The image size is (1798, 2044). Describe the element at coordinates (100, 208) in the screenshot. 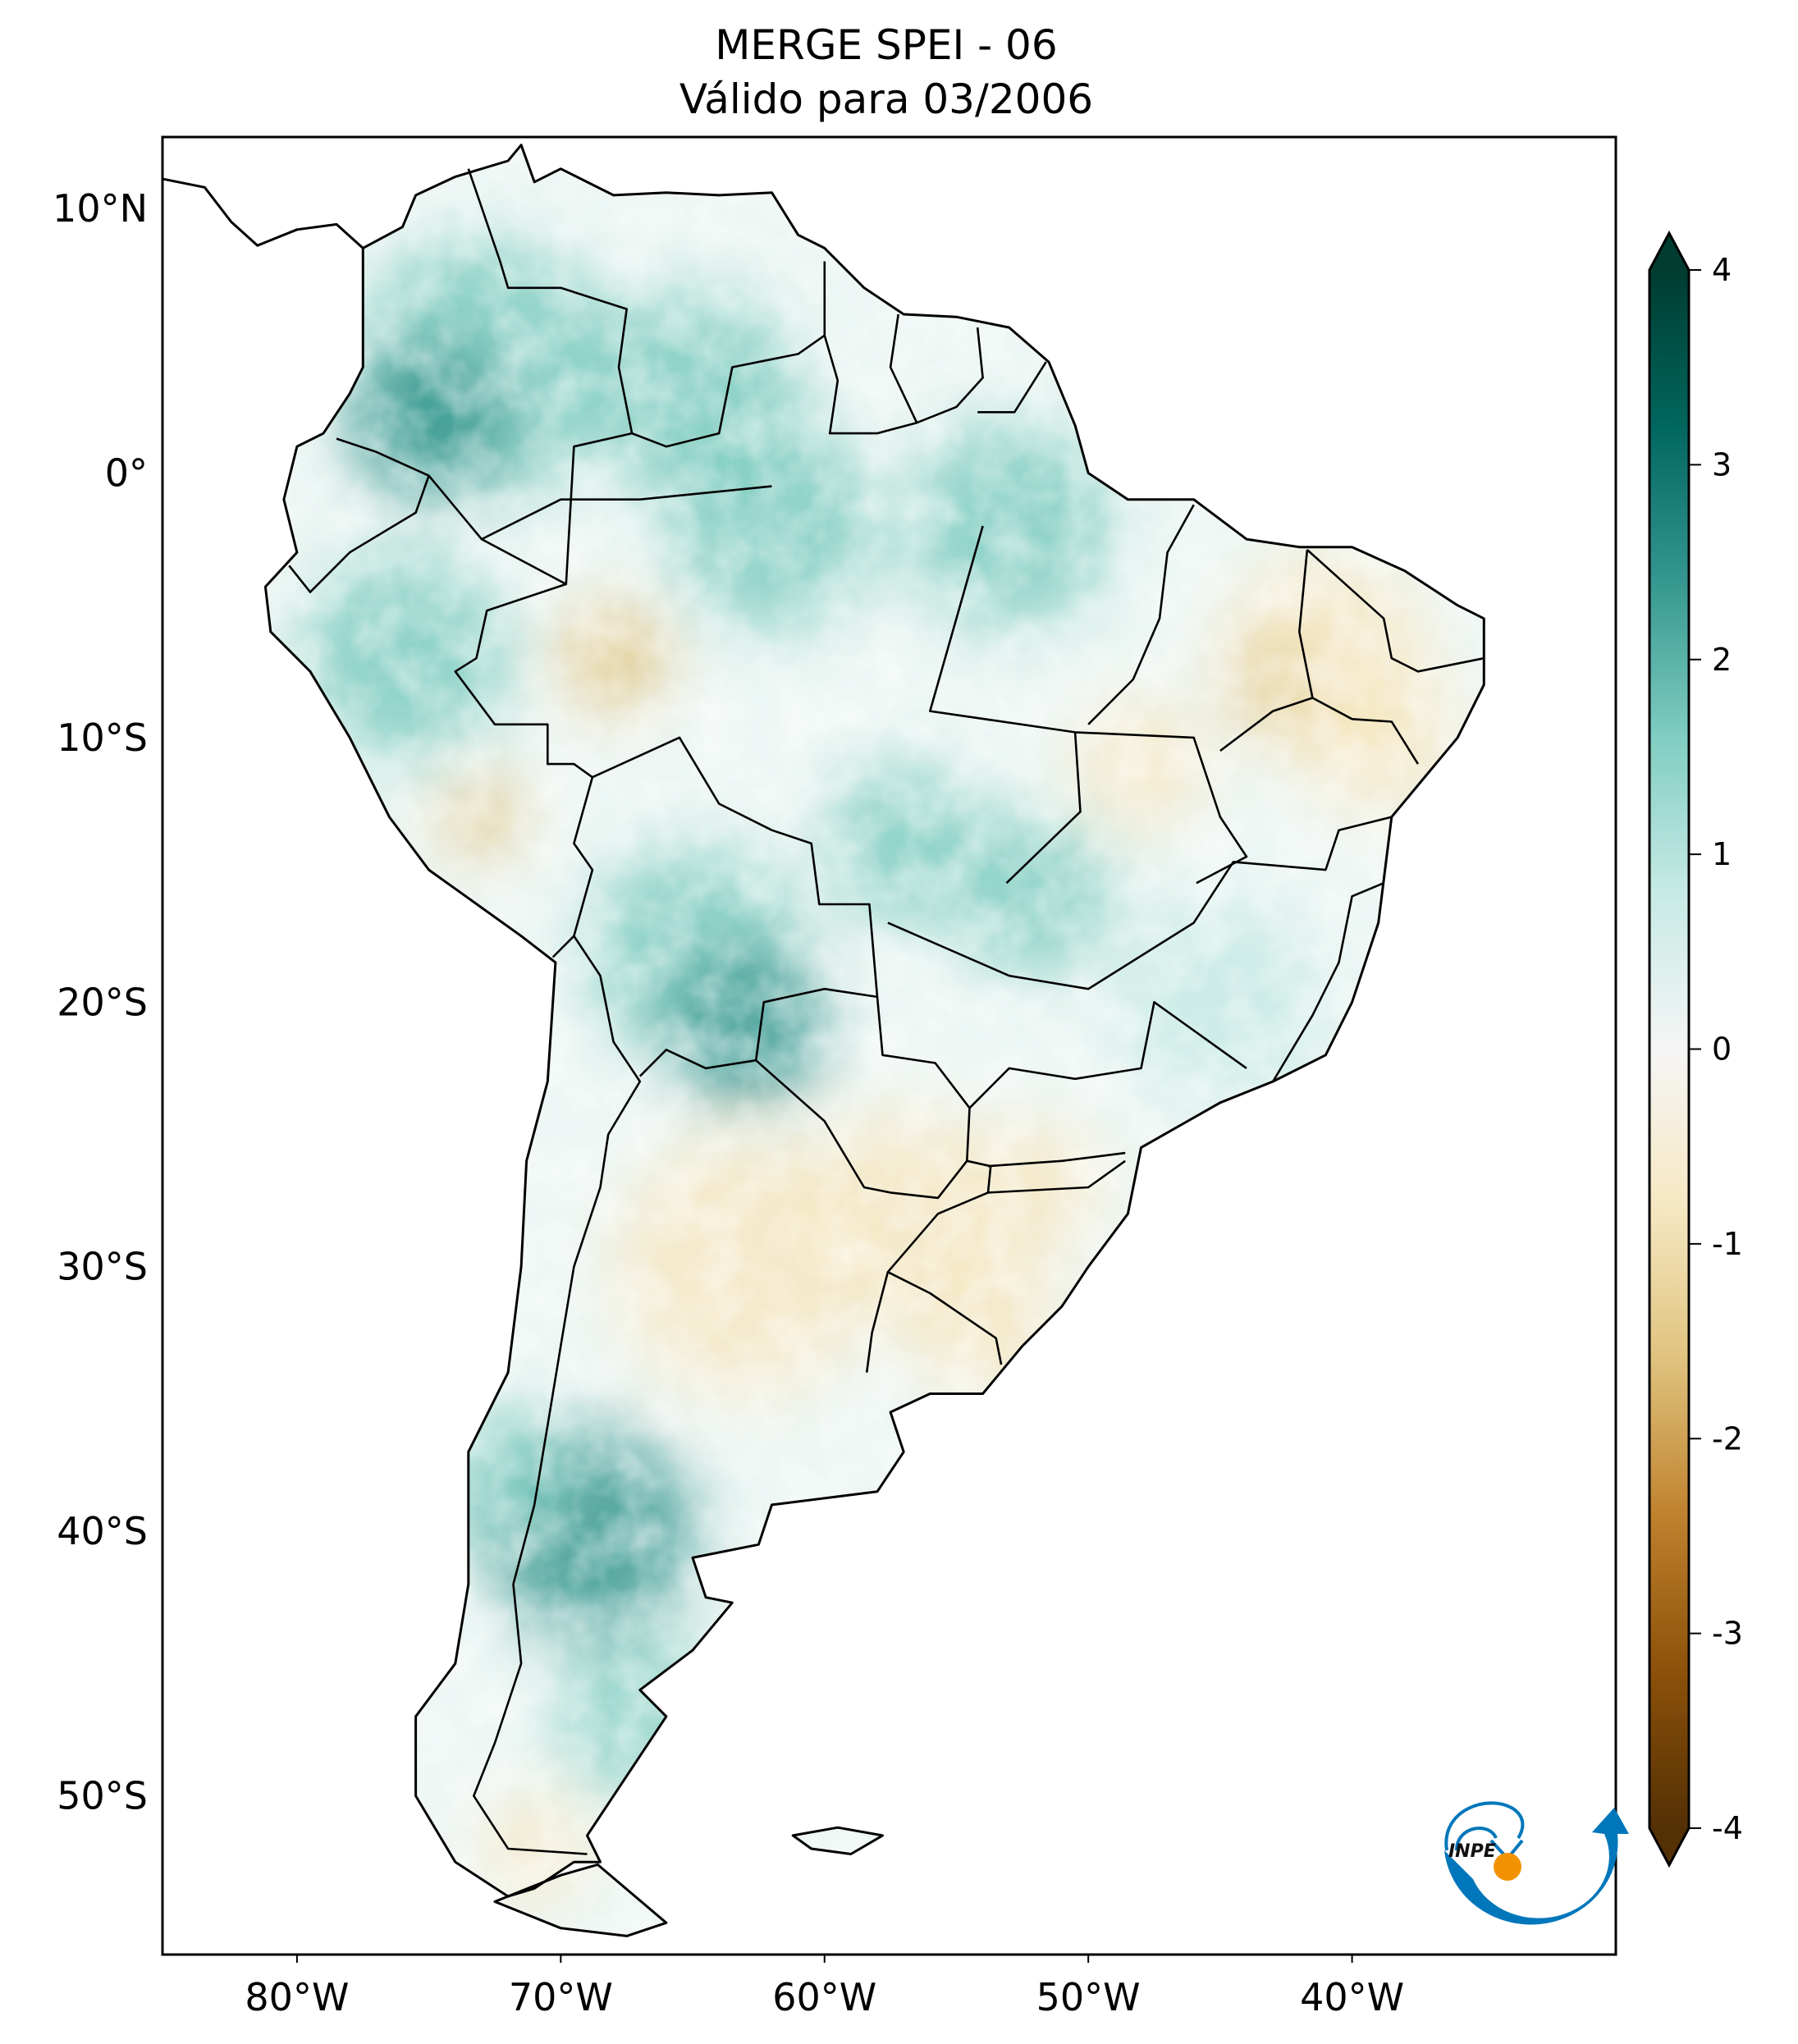

I see `lat-tick-label: 10°N` at that location.